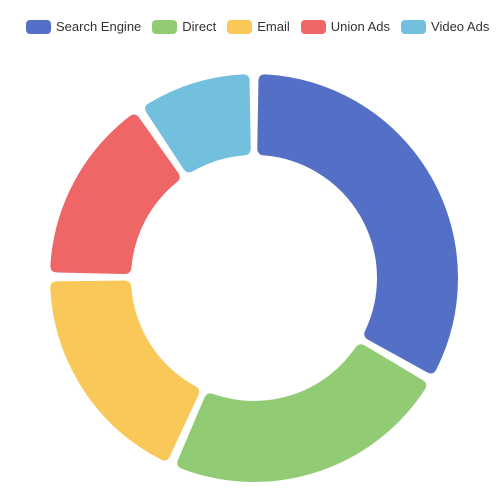 This screenshot has width=497, height=491. I want to click on slice-direct, so click(302, 413).